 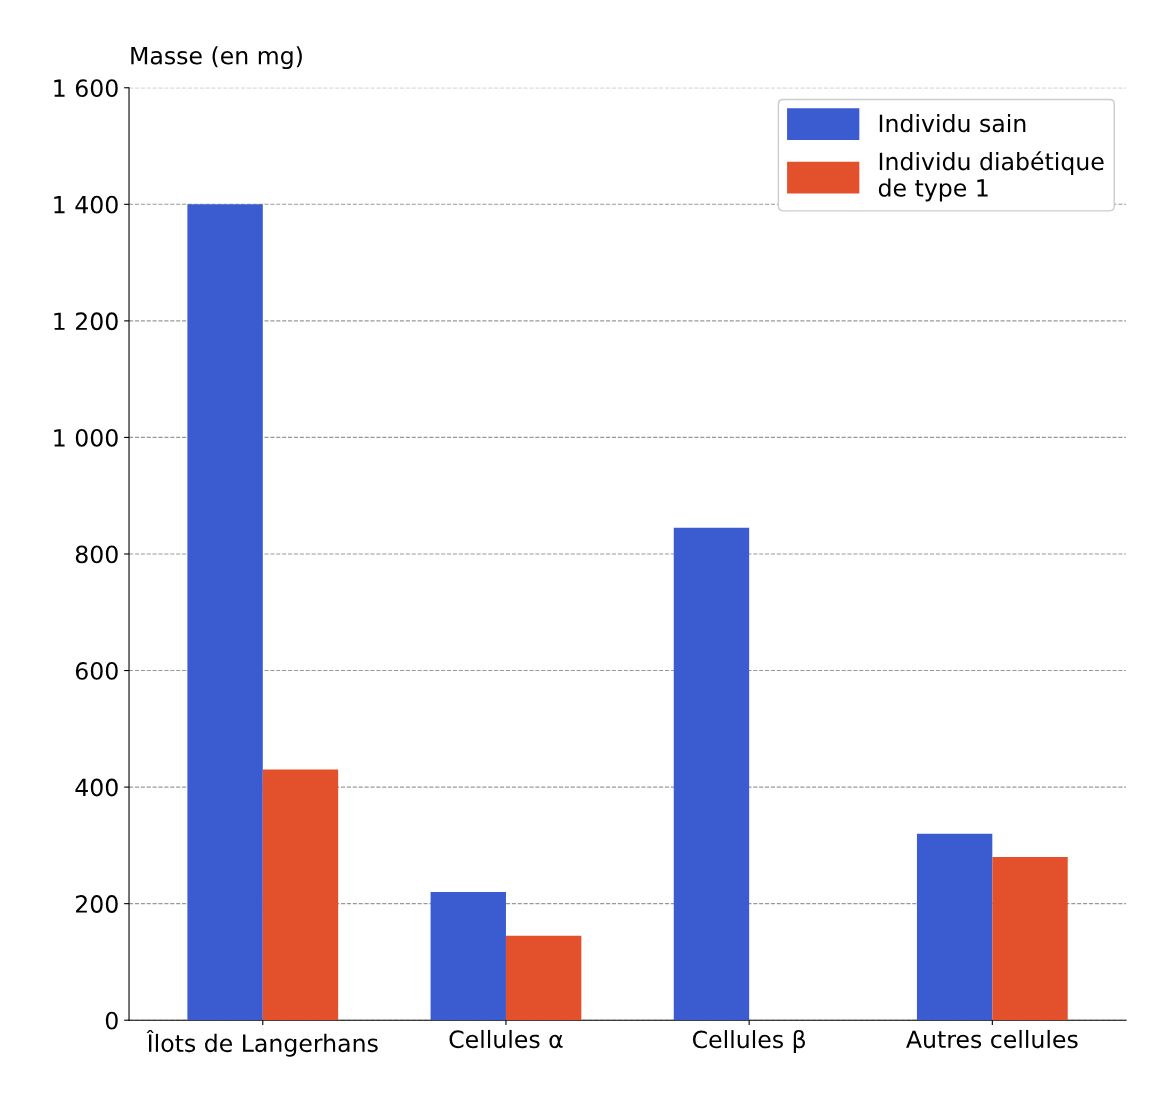 I want to click on x-tick-label: Cellules α, so click(x=506, y=1039).